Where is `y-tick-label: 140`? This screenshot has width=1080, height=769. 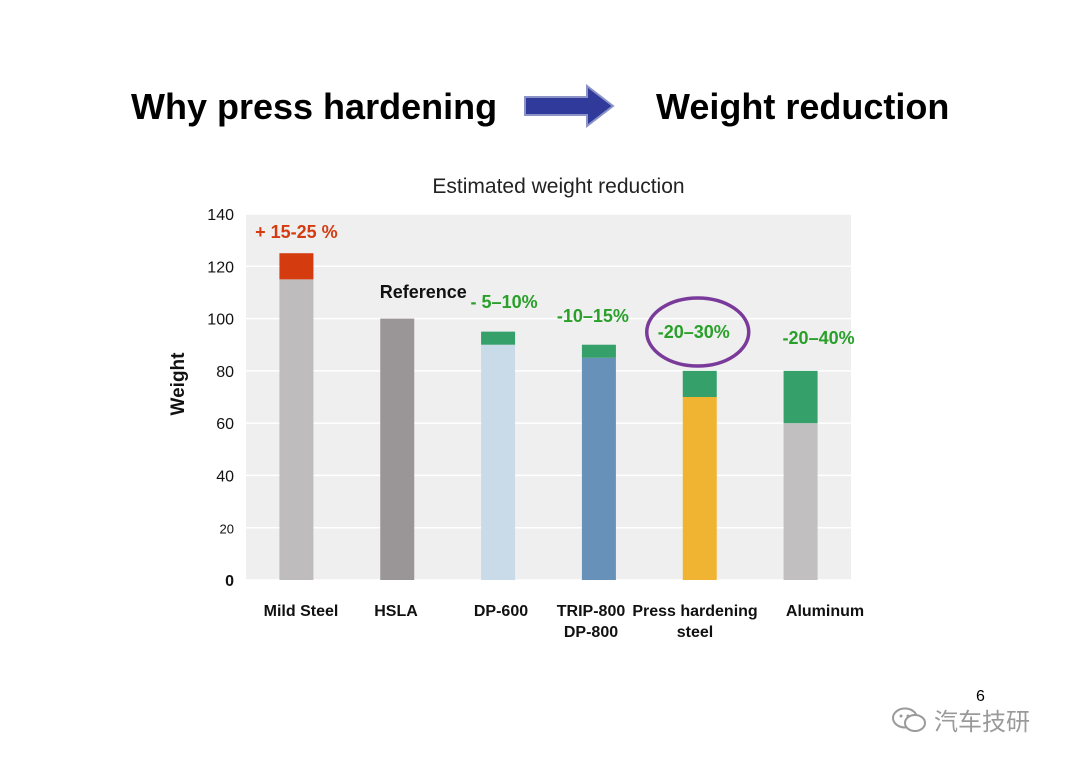 y-tick-label: 140 is located at coordinates (220, 215).